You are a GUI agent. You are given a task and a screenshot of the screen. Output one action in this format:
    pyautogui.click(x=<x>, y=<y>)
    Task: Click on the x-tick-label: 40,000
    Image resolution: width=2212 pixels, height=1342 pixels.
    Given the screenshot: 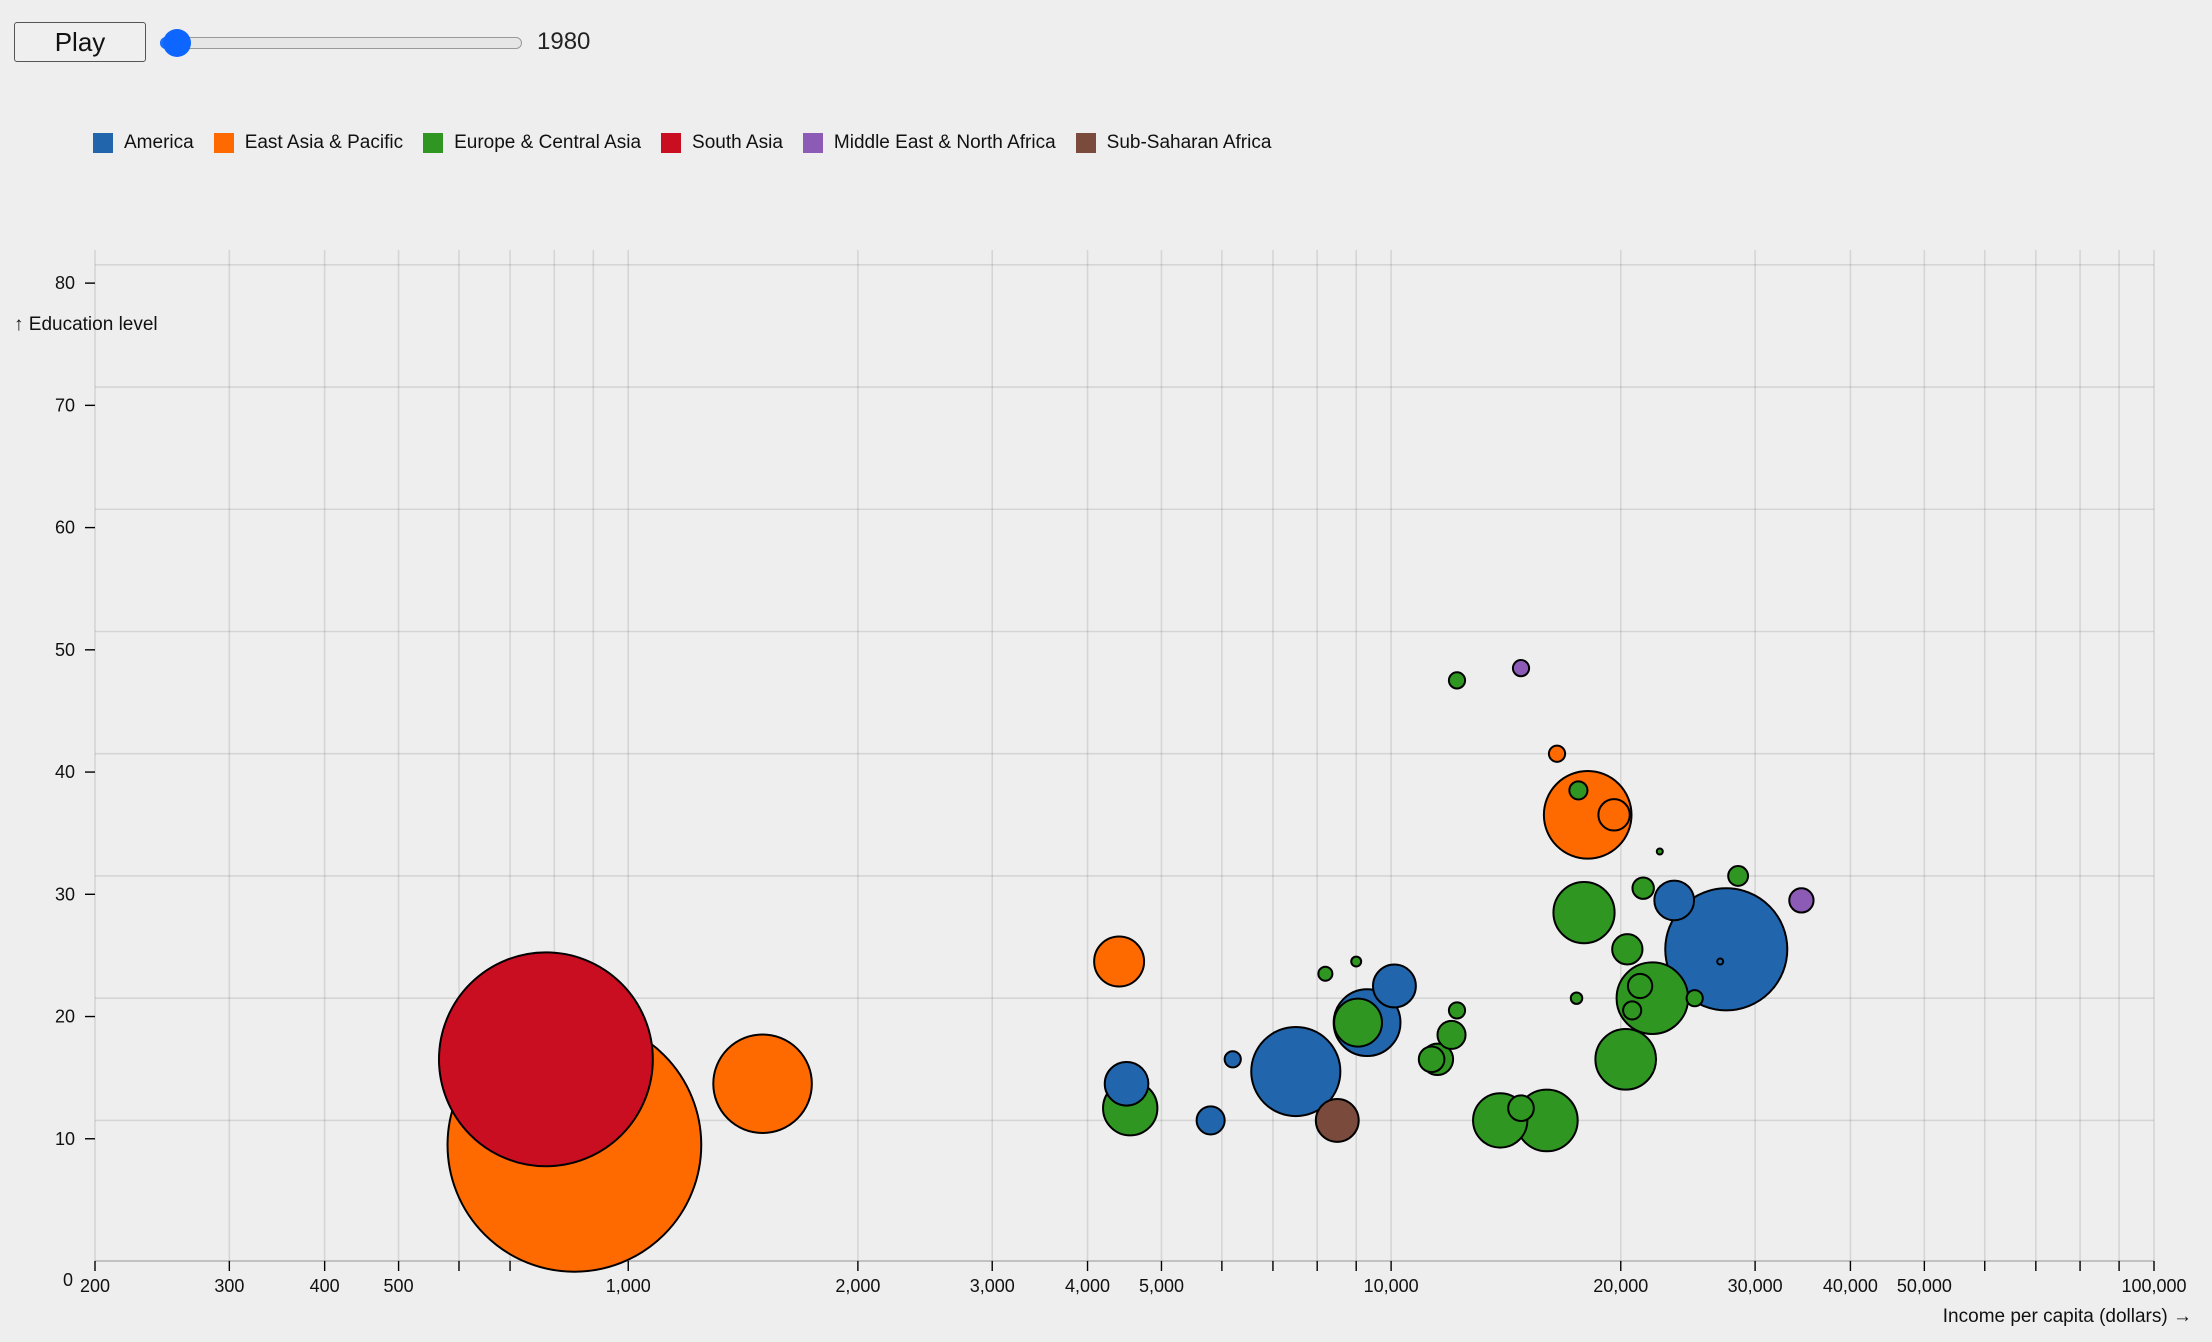 What is the action you would take?
    pyautogui.click(x=1850, y=1286)
    